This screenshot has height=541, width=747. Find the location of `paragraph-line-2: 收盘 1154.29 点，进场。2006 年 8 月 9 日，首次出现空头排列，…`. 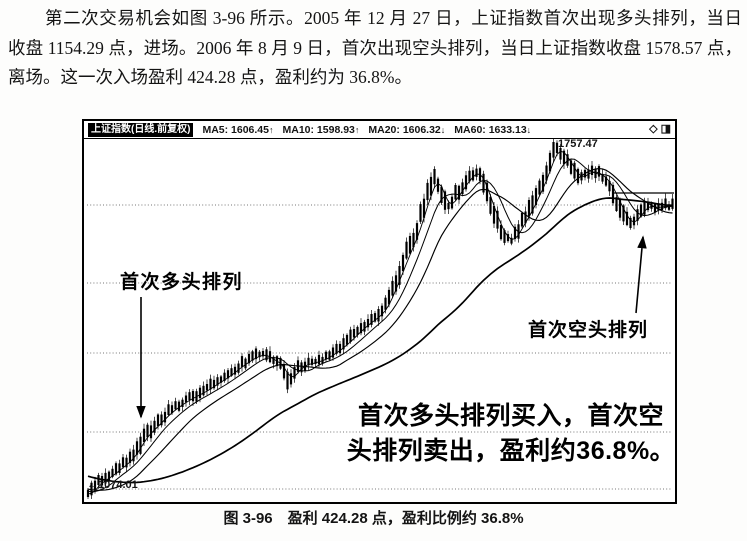

paragraph-line-2: 收盘 1154.29 点，进场。2006 年 8 月 9 日，首次出现空头排列，… is located at coordinates (375, 47).